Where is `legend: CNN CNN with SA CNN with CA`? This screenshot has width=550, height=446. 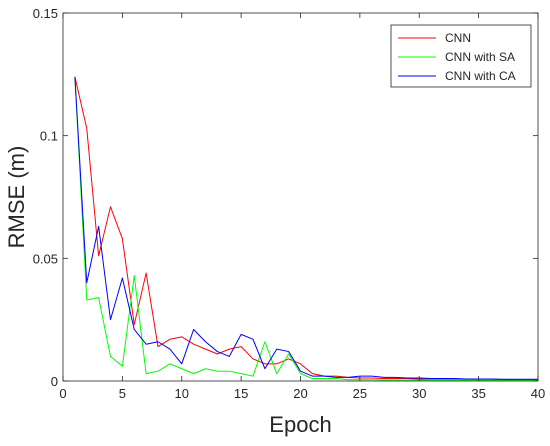
legend: CNN CNN with SA CNN with CA is located at coordinates (461, 56).